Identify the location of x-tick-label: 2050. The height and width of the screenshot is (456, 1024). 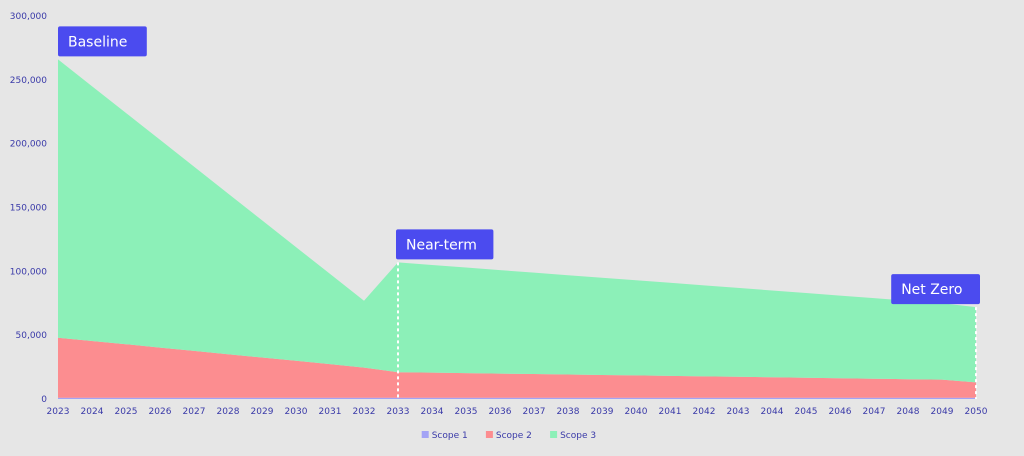
(976, 412).